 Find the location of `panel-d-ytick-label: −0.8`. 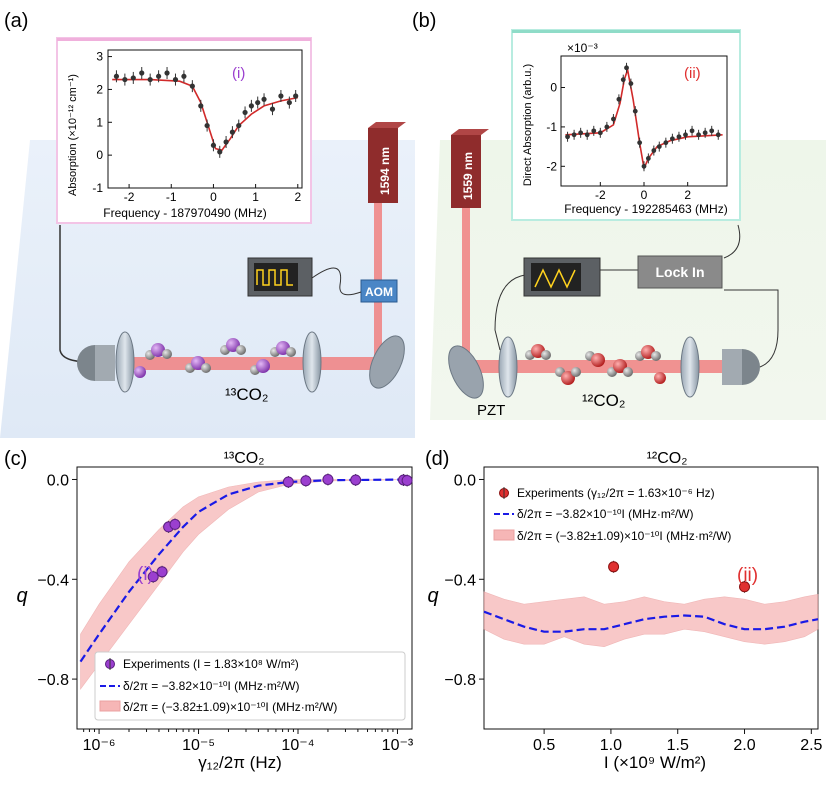

panel-d-ytick-label: −0.8 is located at coordinates (460, 680).